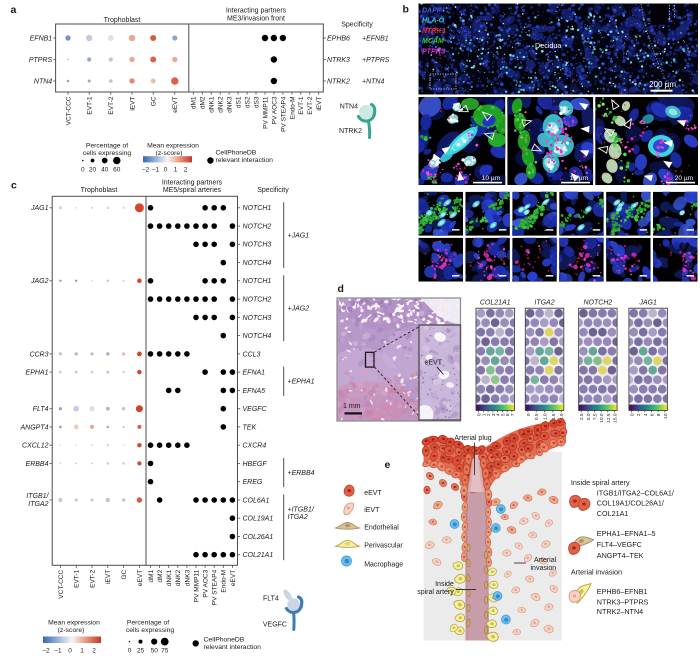 This screenshot has height=662, width=700. What do you see at coordinates (41, 409) in the screenshot?
I see `svg-text: FLT4` at bounding box center [41, 409].